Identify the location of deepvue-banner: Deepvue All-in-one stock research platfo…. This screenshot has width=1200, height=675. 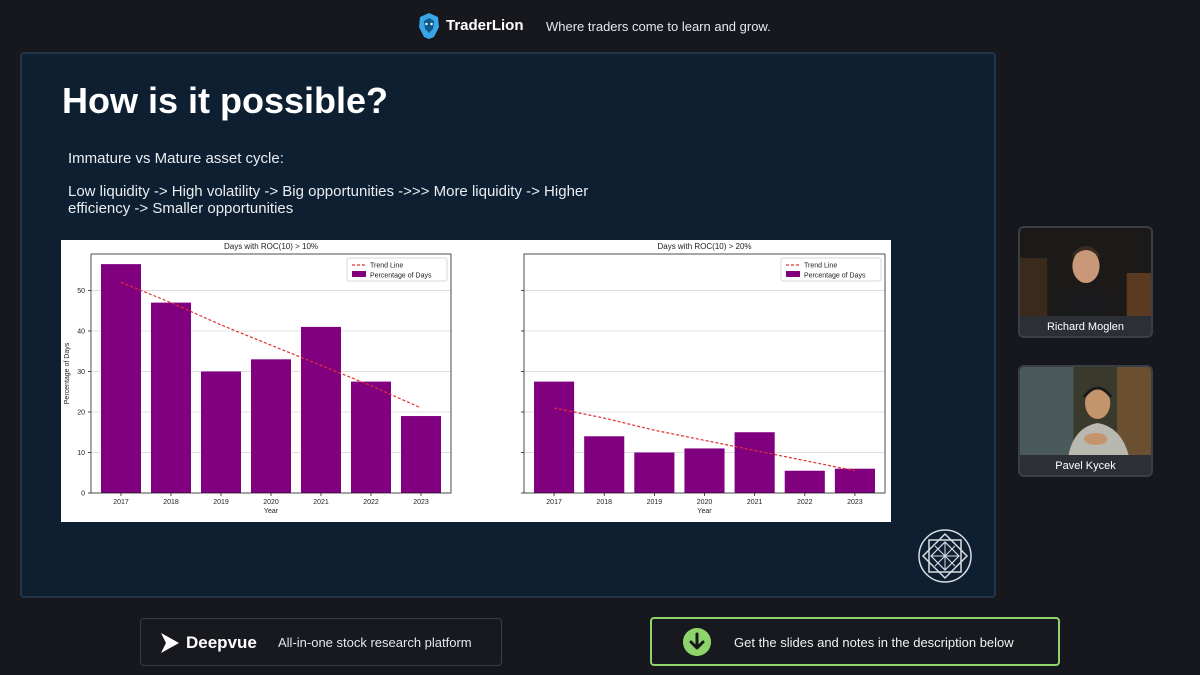
(321, 642).